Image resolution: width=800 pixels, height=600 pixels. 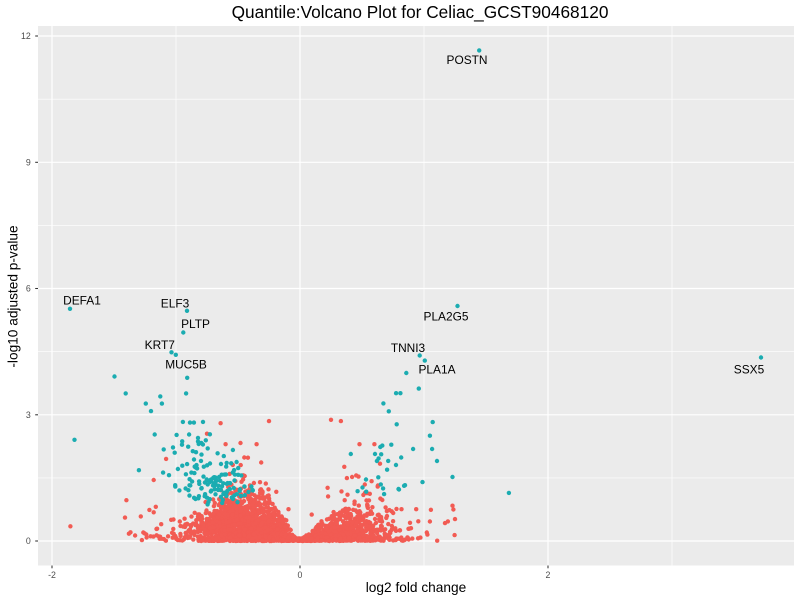 What do you see at coordinates (28, 289) in the screenshot?
I see `svg-text: 6` at bounding box center [28, 289].